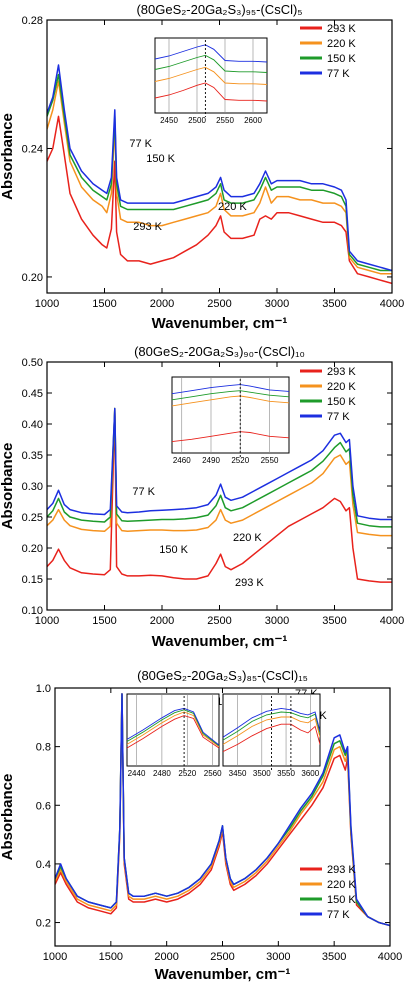 This screenshot has width=407, height=989. What do you see at coordinates (219, 351) in the screenshot?
I see `panel-title: (80GeS₂-20Ga₂S₃)₉₀-(CsCl)₁₀` at bounding box center [219, 351].